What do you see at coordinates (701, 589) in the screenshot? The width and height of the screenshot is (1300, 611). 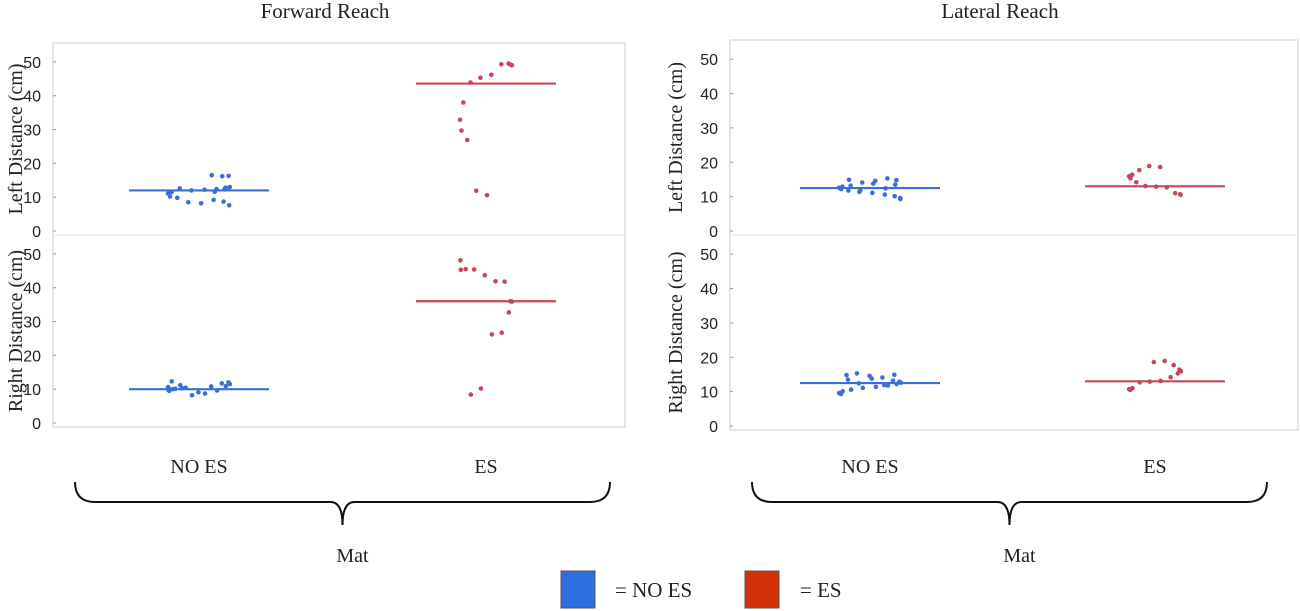 I see `legend: = NO ES = ES` at bounding box center [701, 589].